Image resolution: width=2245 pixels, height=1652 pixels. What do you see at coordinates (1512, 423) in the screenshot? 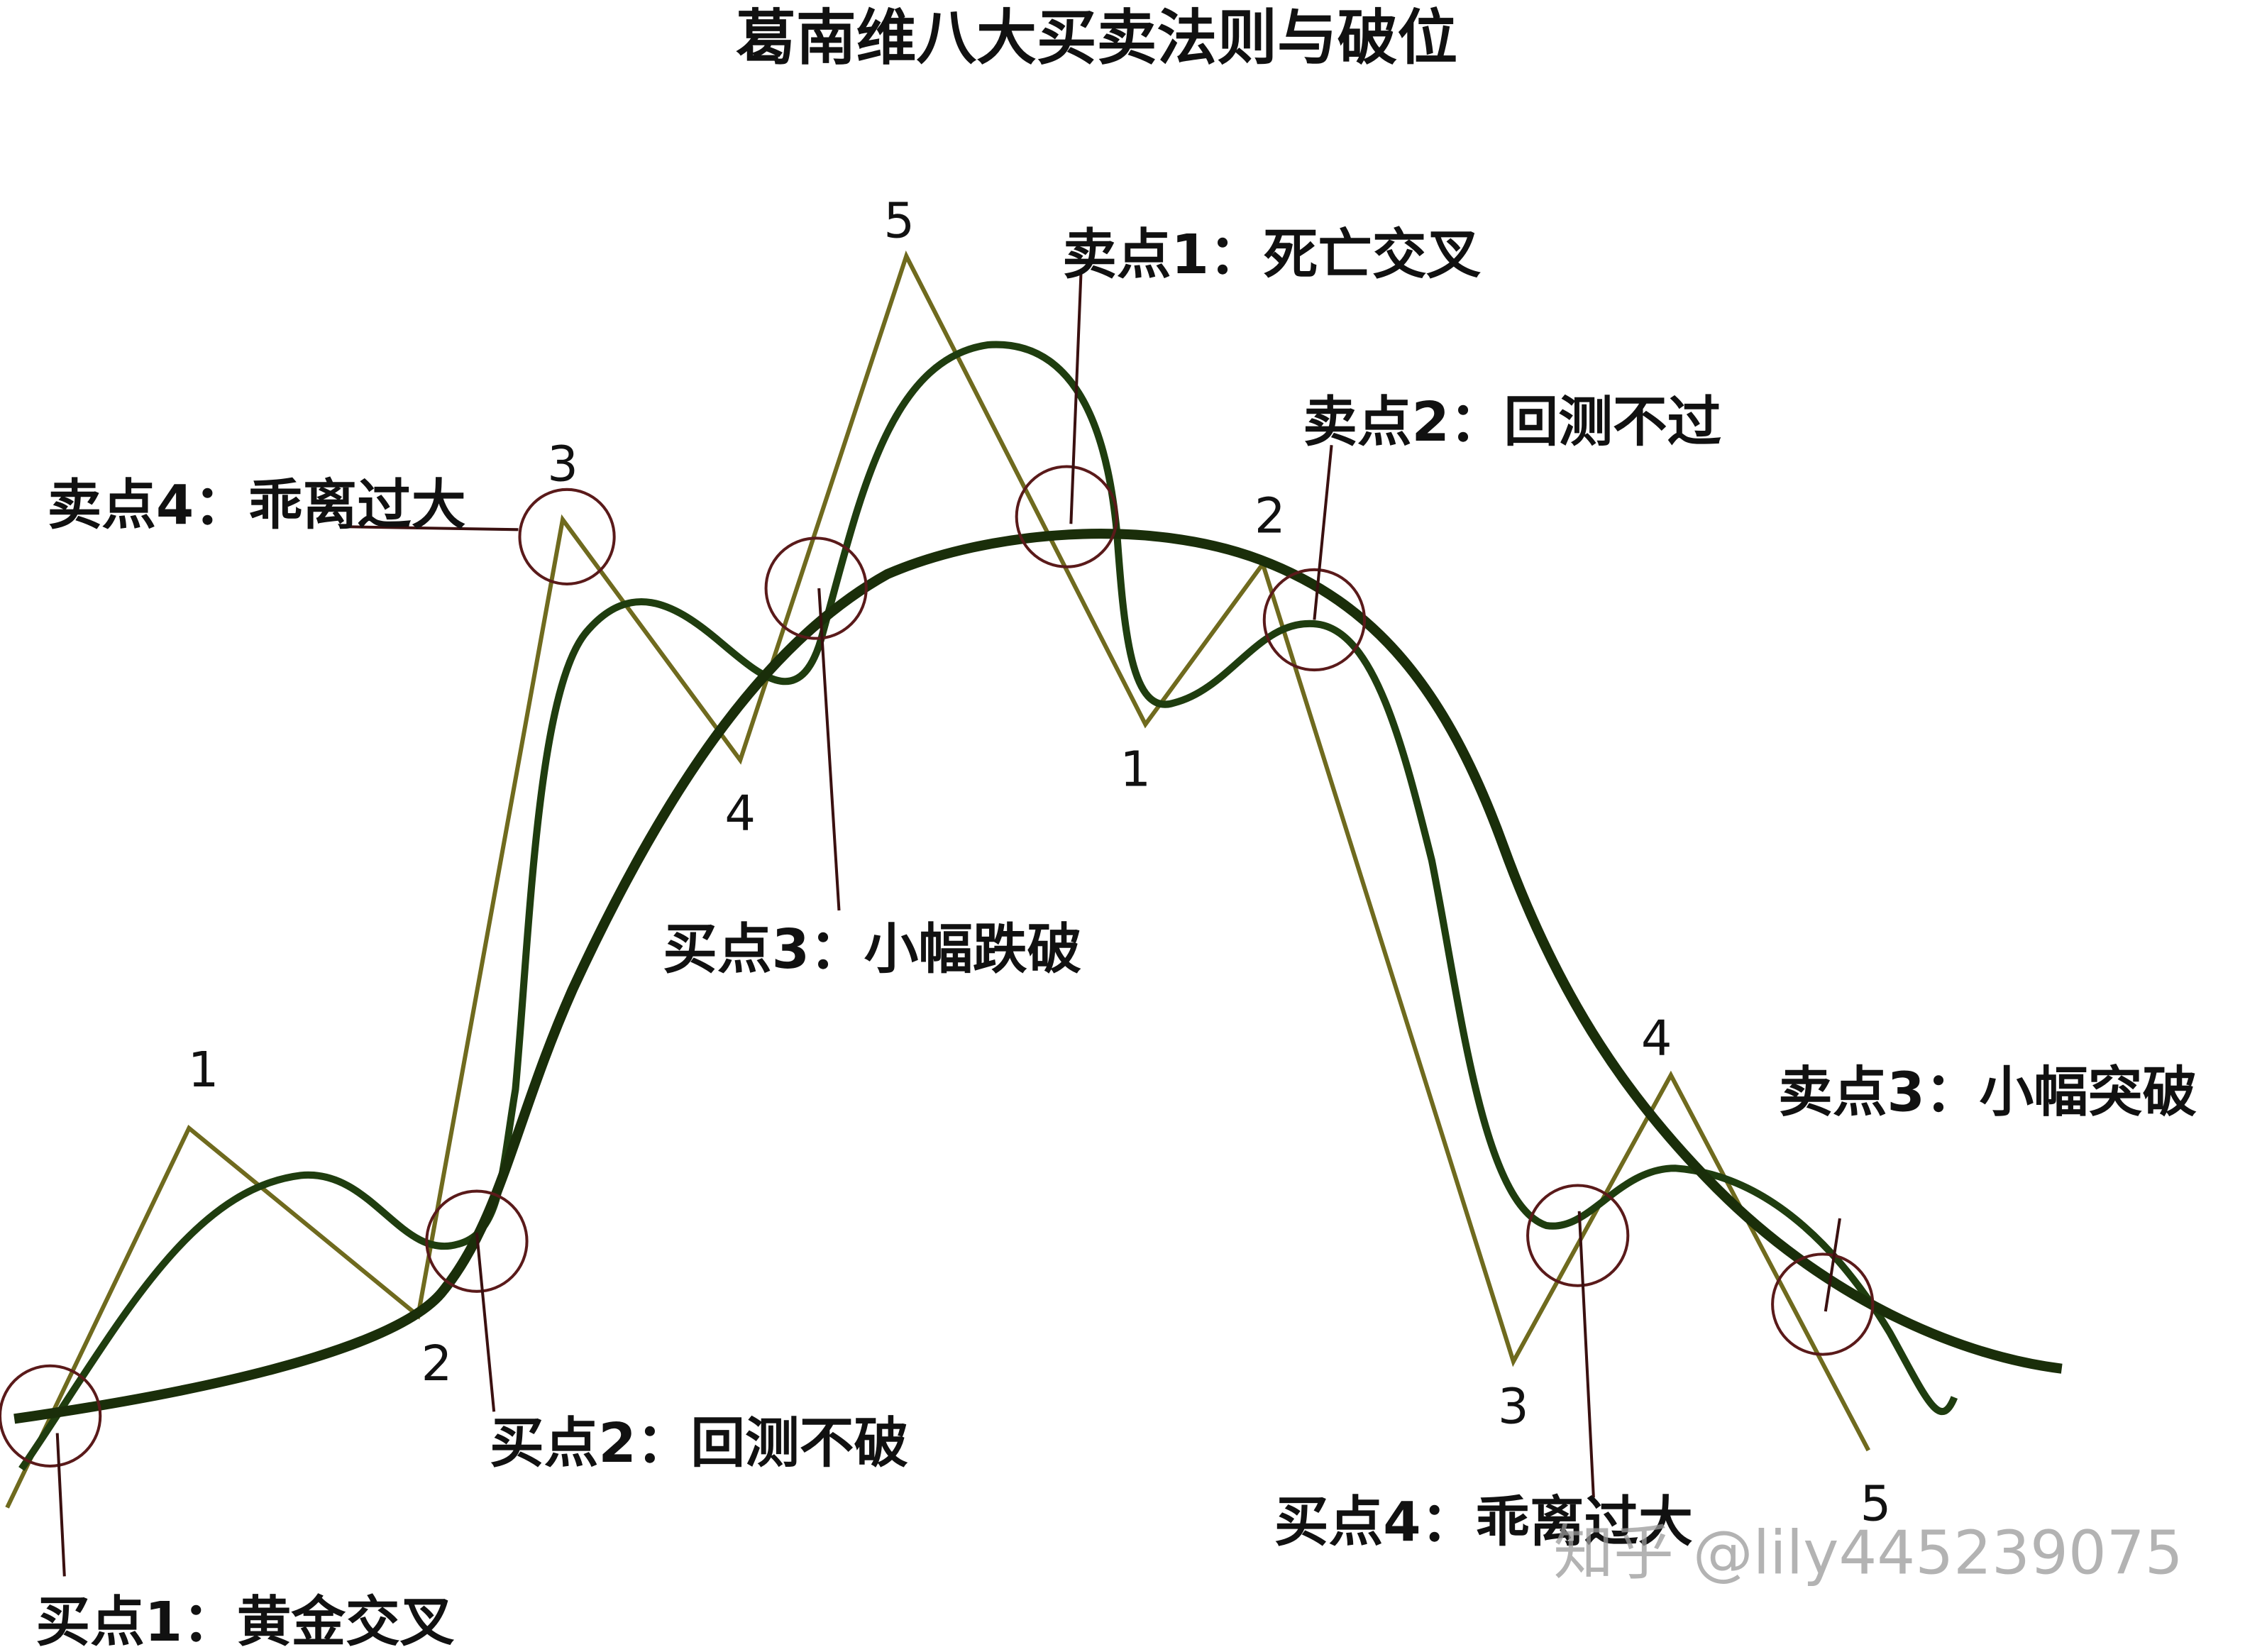
I see `annotation: 卖点2：回测不过` at bounding box center [1512, 423].